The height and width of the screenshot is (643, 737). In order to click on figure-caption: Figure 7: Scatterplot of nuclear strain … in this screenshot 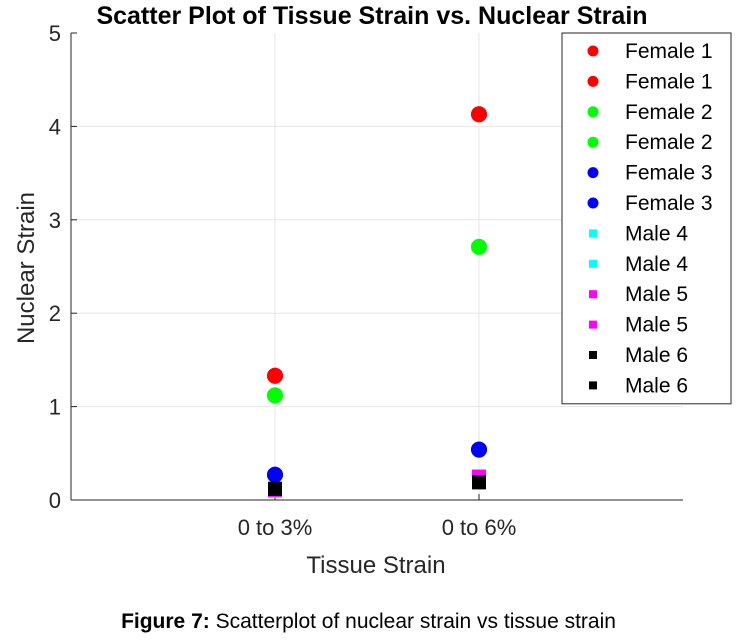, I will do `click(368, 622)`.